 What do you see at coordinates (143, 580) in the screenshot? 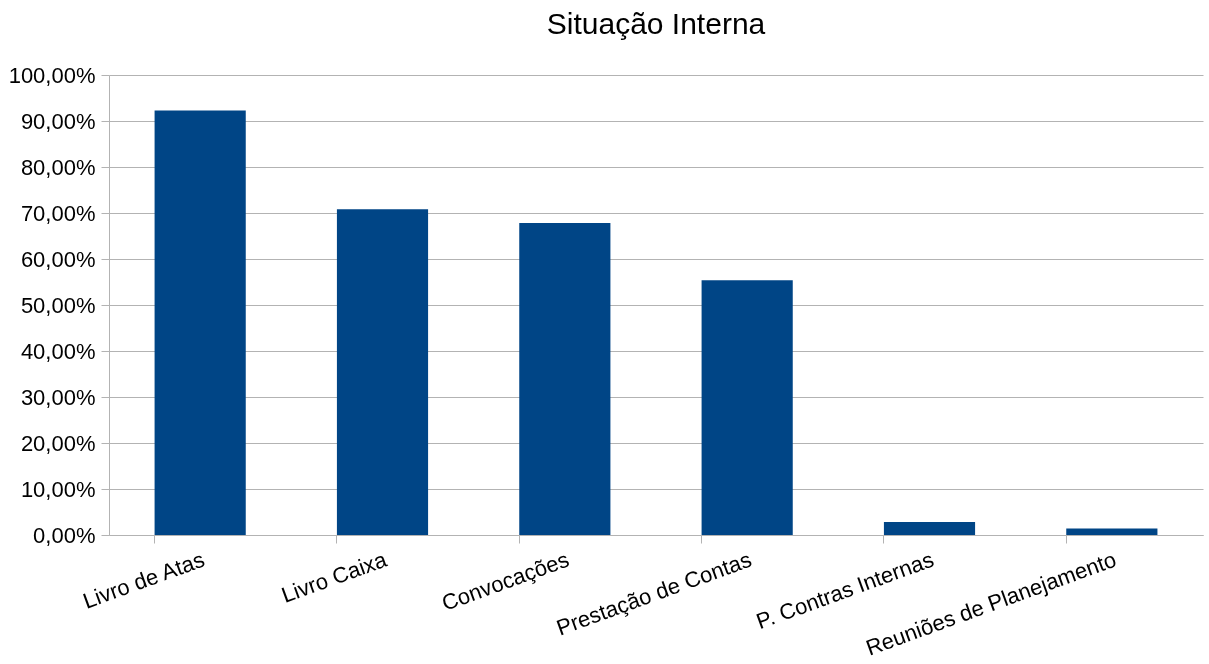
I see `x-tick-label: Livro de Atas` at bounding box center [143, 580].